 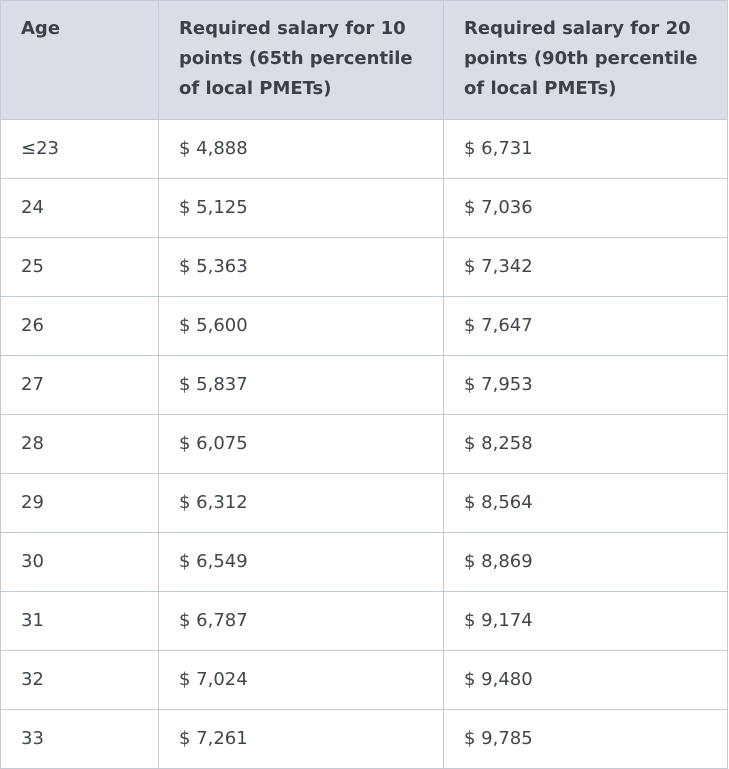 I want to click on cell-age: 33, so click(x=79, y=739).